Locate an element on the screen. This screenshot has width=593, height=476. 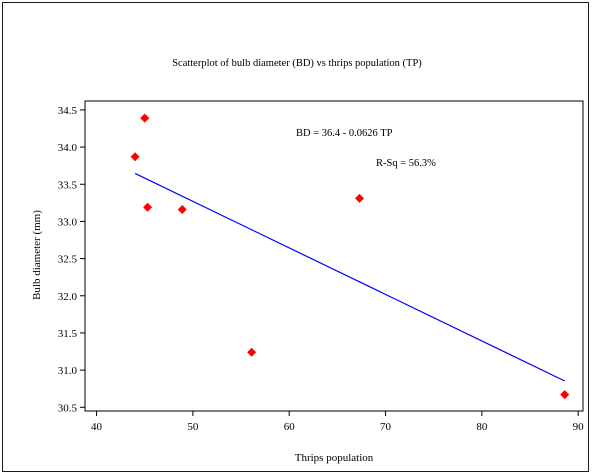
x-axis: 40 50 60 70 80 90 is located at coordinates (337, 422).